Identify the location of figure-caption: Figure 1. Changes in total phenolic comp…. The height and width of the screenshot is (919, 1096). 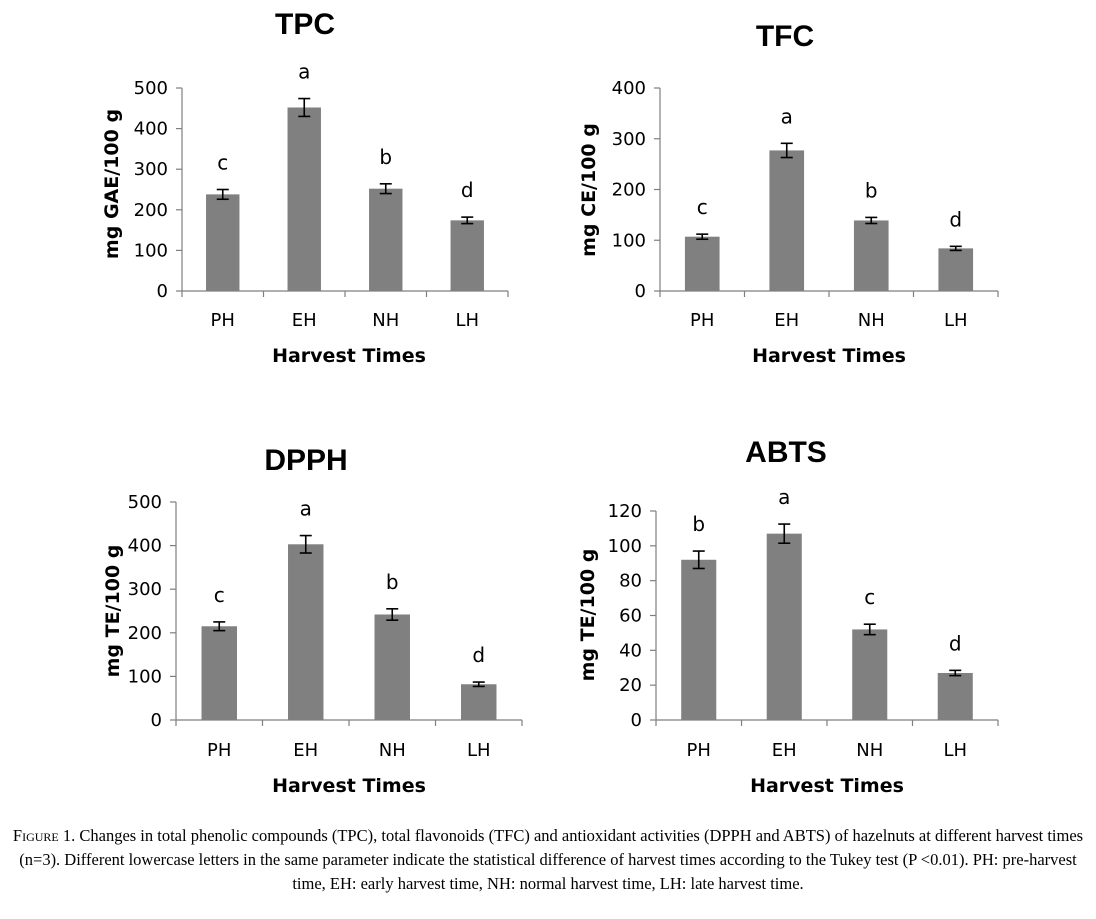
(548, 860).